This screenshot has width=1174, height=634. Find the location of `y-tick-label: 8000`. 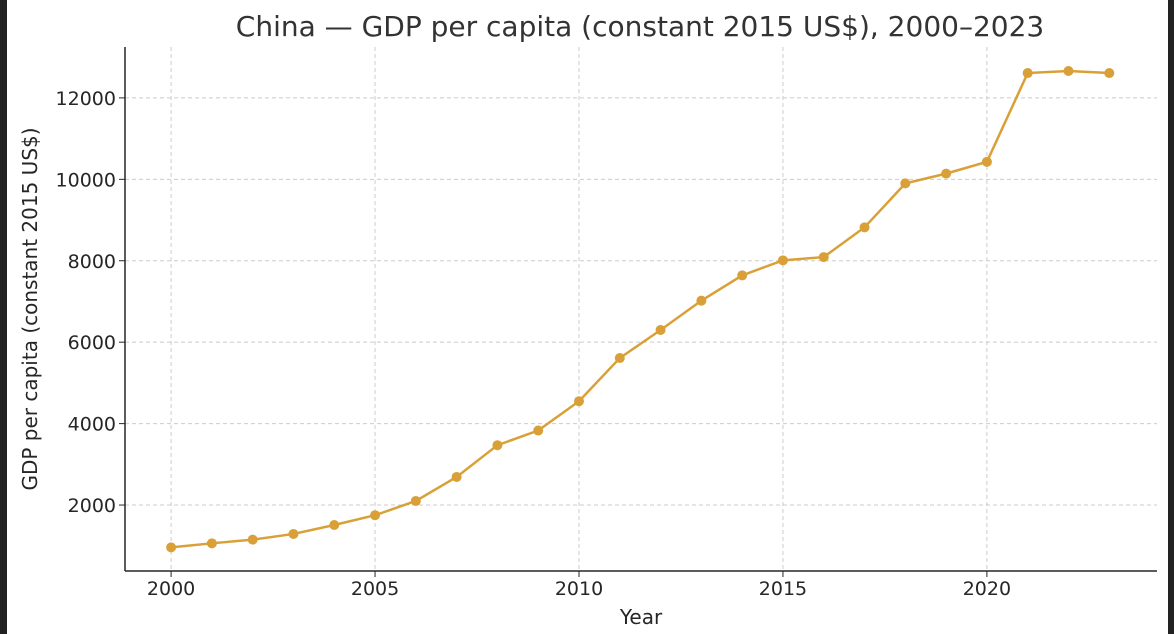

y-tick-label: 8000 is located at coordinates (92, 262).